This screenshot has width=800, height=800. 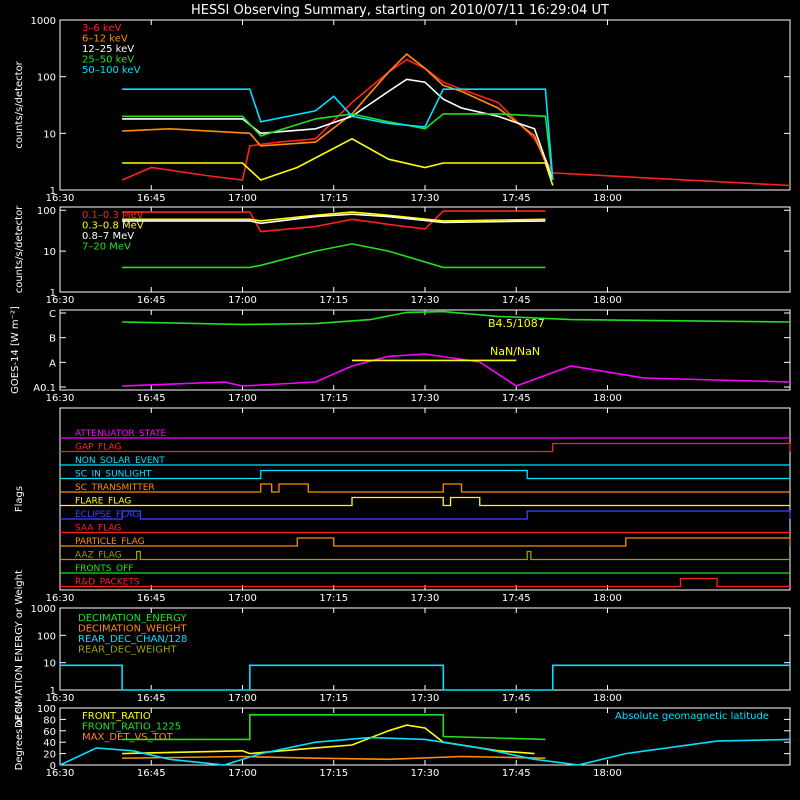 What do you see at coordinates (120, 461) in the screenshot?
I see `flag-label: NON_SOLAR_EVENT` at bounding box center [120, 461].